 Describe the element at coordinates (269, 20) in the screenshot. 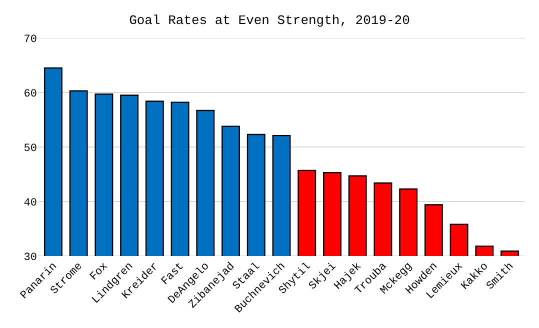

I see `chart-title: Goal Rates at Even Strength, 2019-20` at that location.